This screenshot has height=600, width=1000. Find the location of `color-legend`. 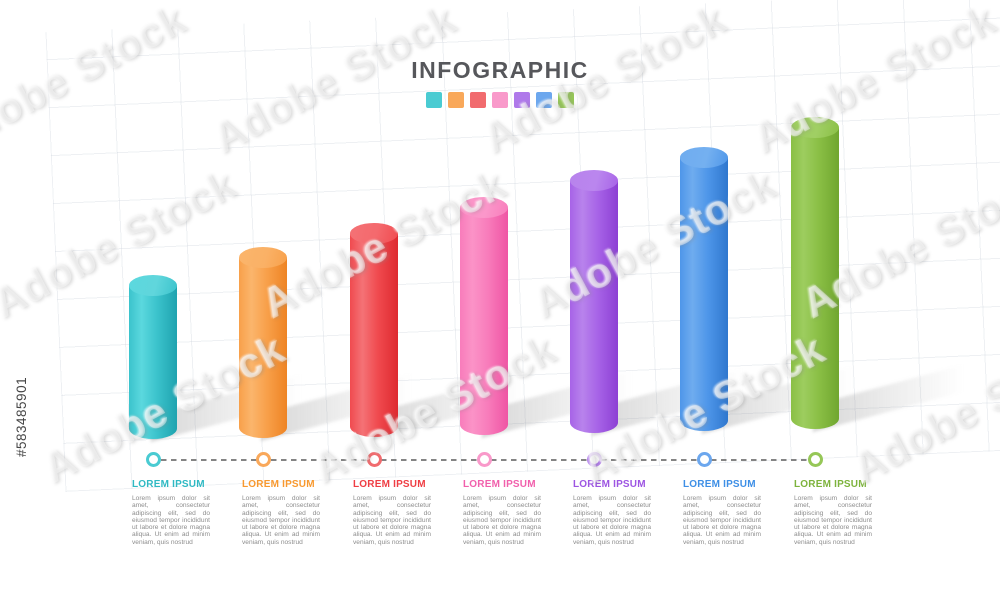

color-legend is located at coordinates (500, 100).